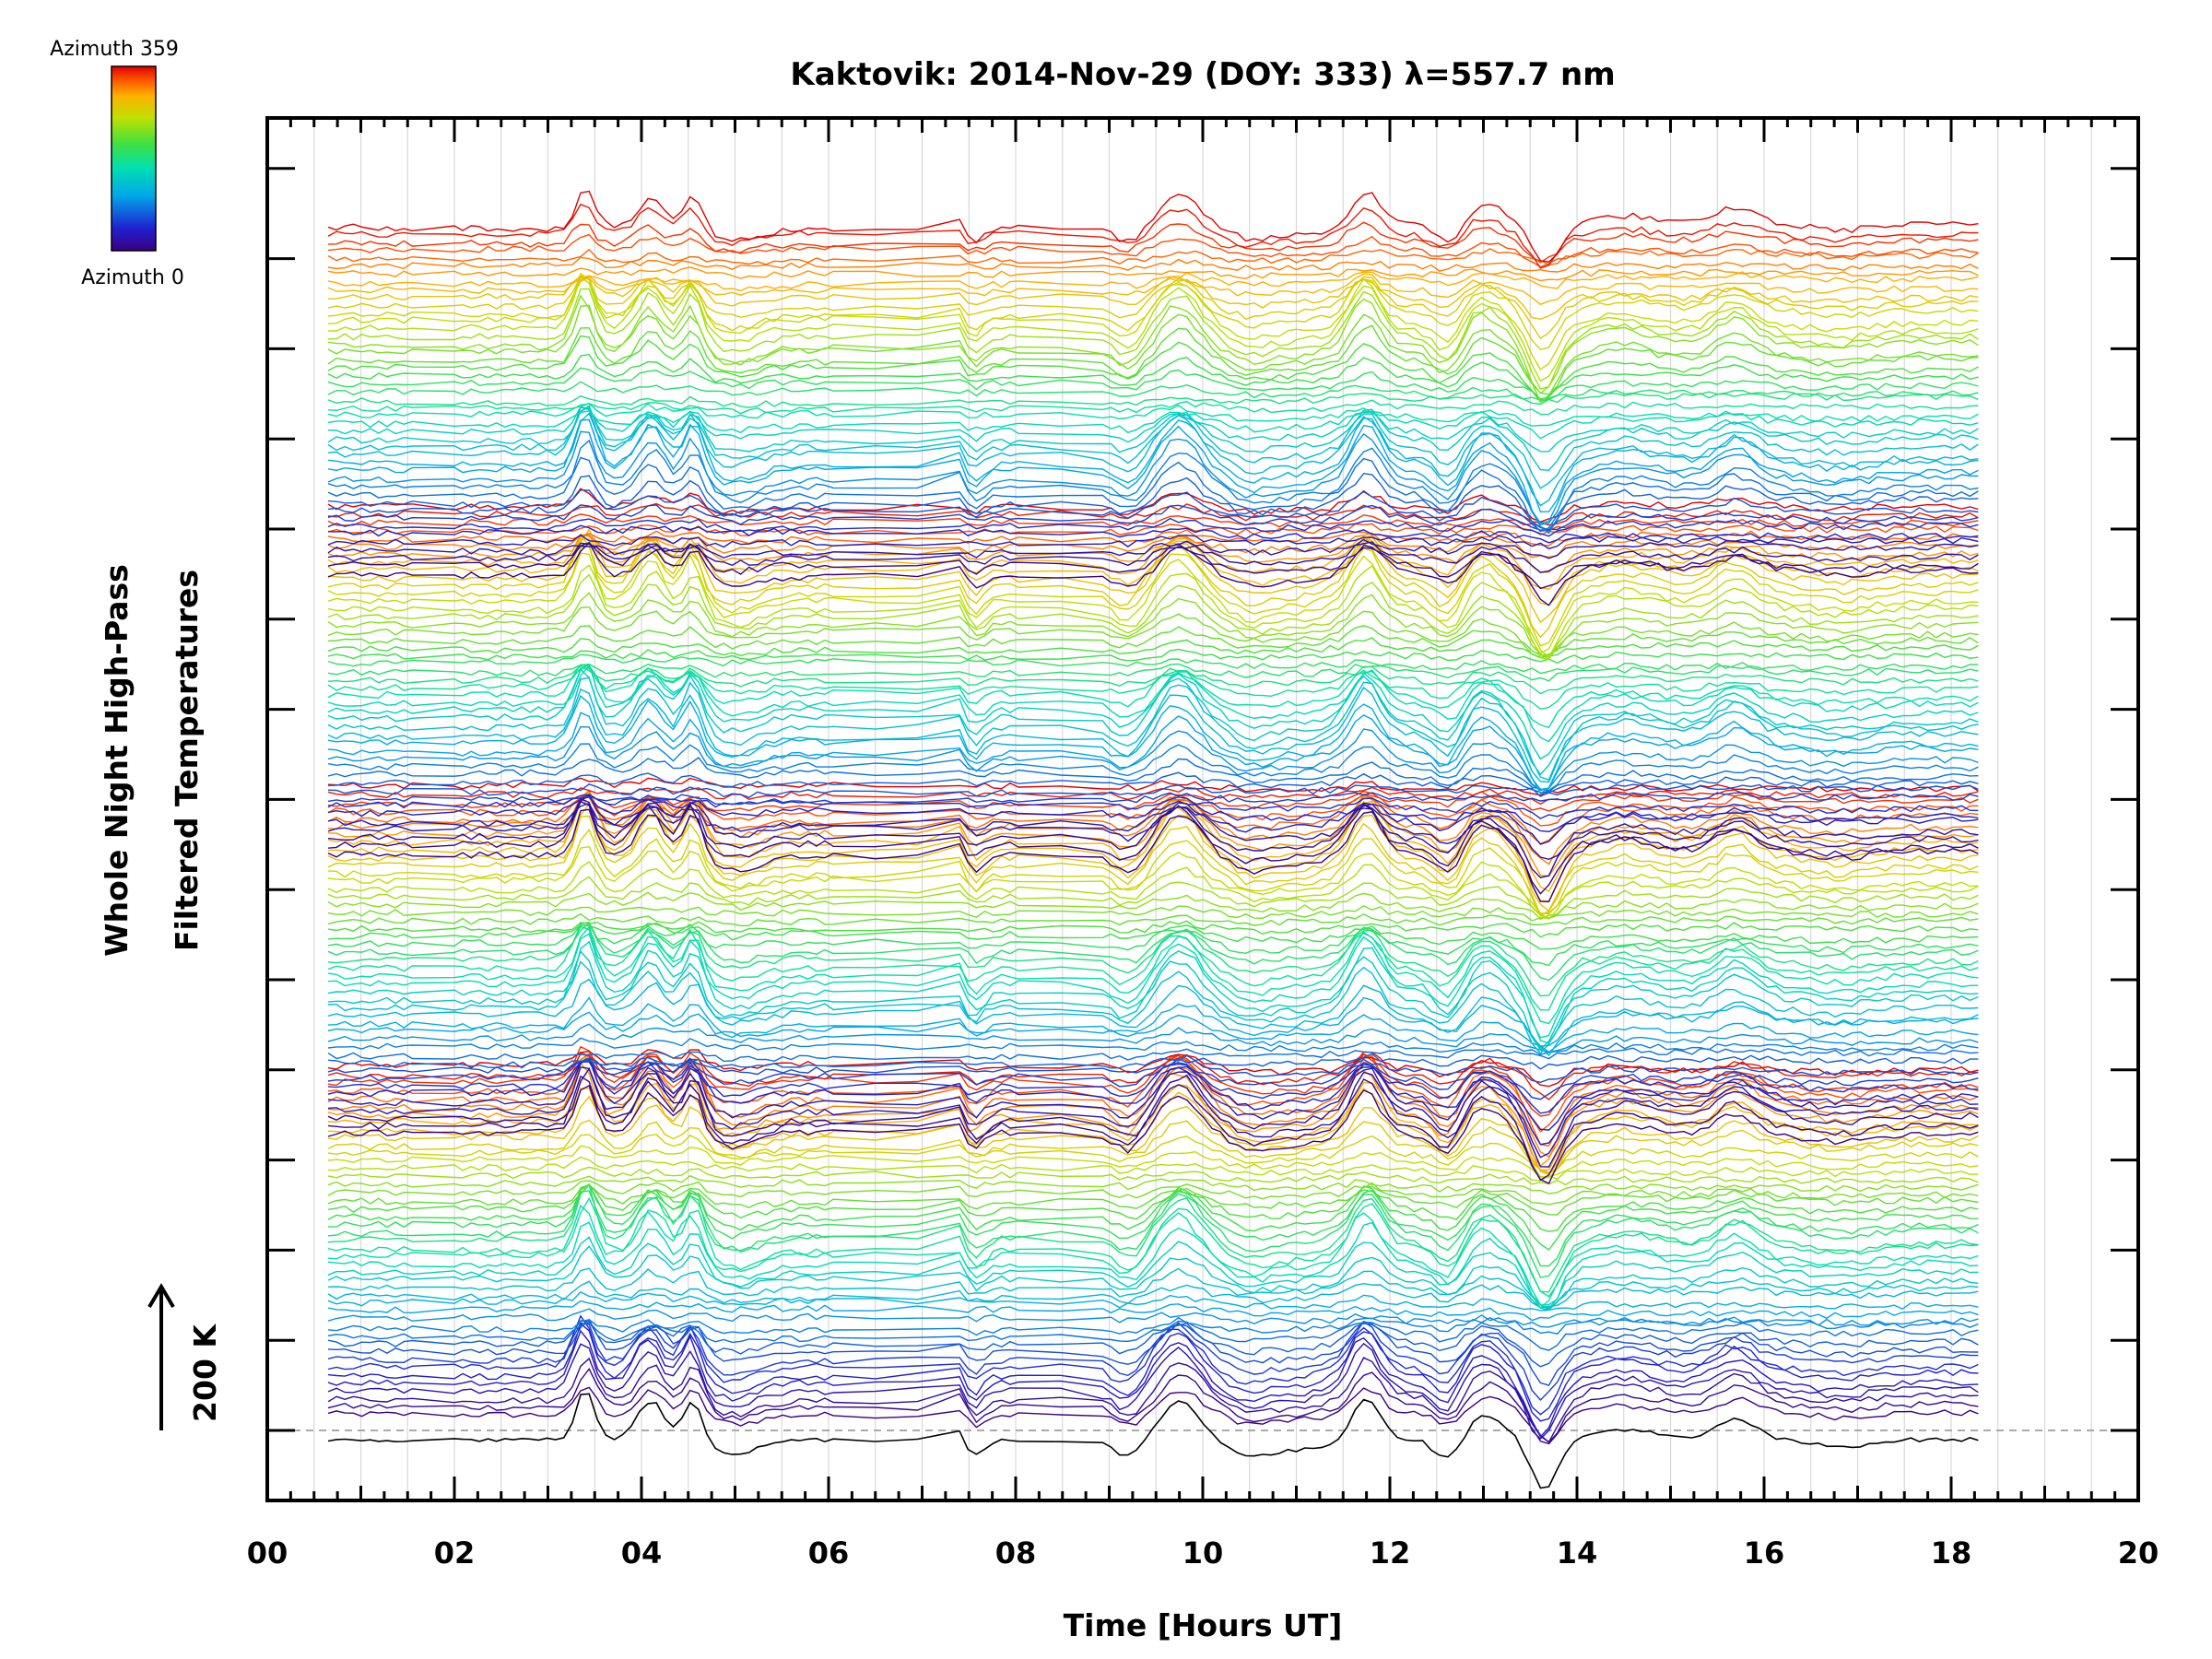 Image resolution: width=2212 pixels, height=1659 pixels. I want to click on y-axis-title-line1: Whole Night High-Pass, so click(117, 760).